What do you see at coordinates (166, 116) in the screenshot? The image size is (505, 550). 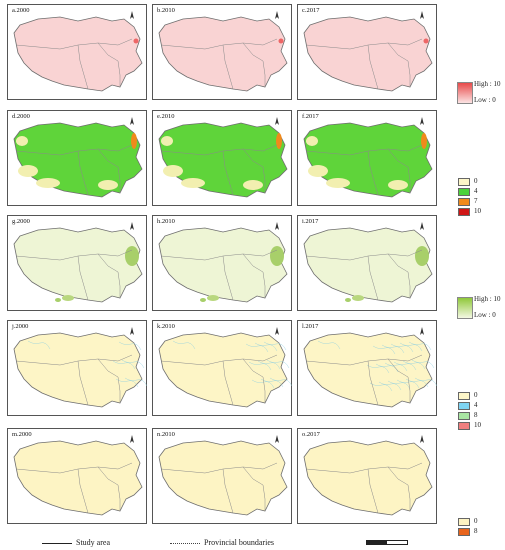 I see `panel-label: e.2010` at bounding box center [166, 116].